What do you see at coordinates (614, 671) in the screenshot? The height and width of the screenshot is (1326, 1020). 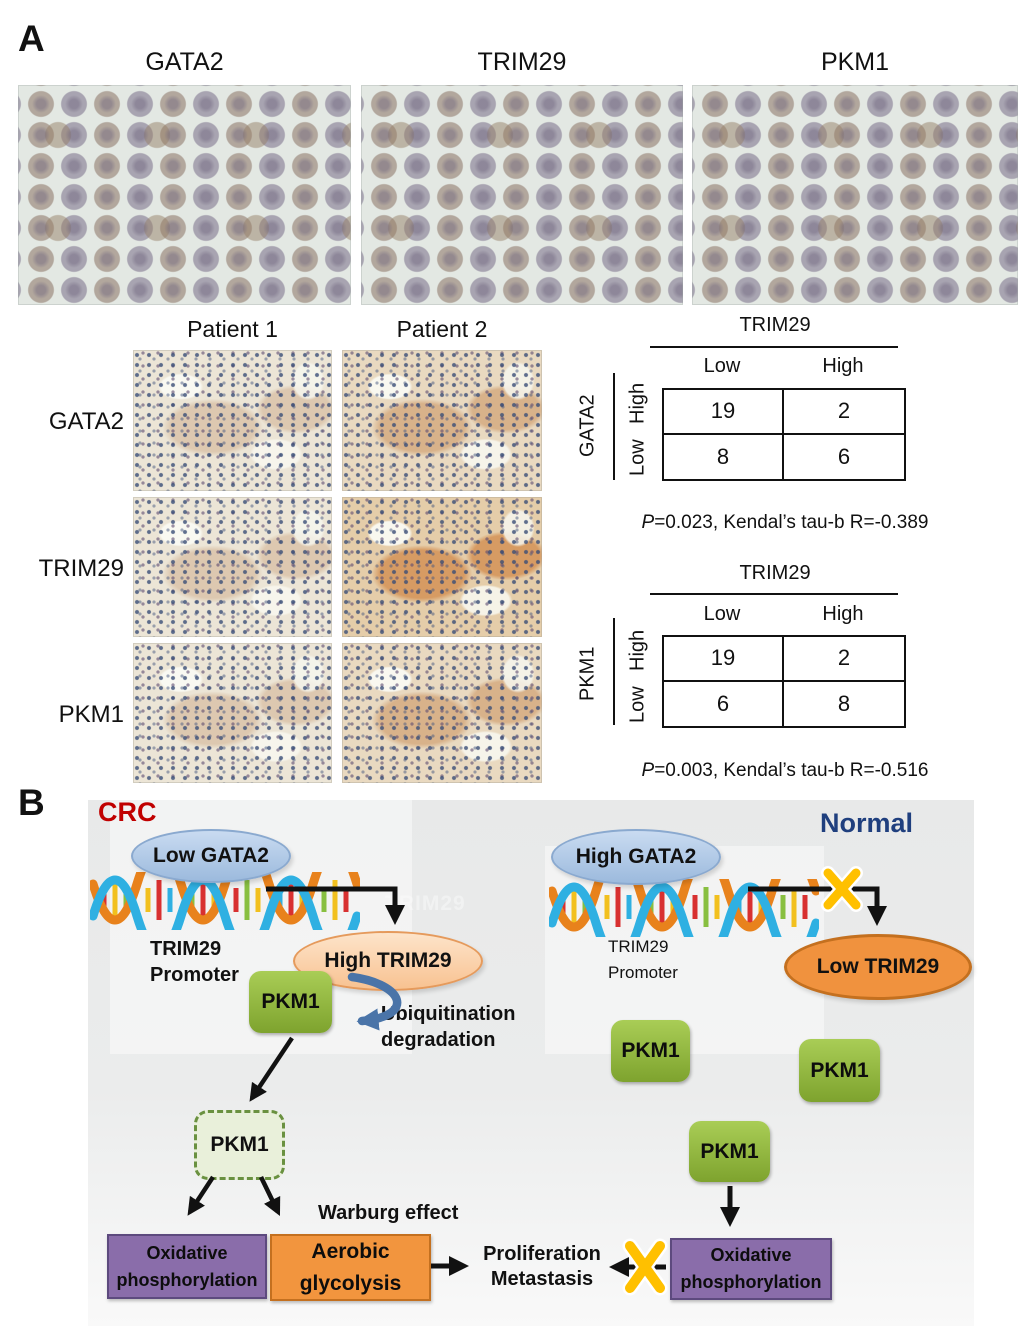 I see `table2-row-group-rule` at bounding box center [614, 671].